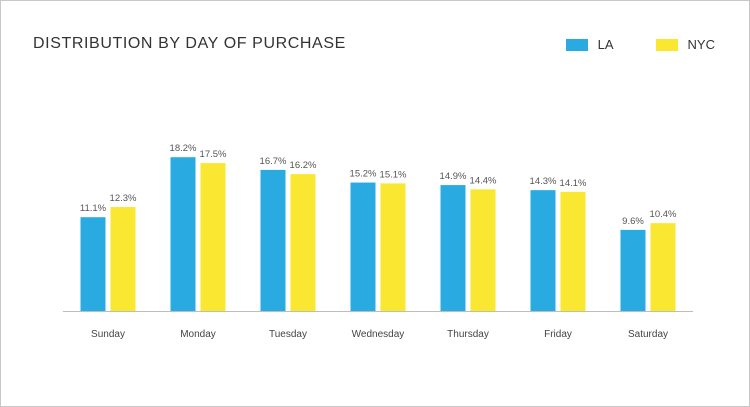 The width and height of the screenshot is (750, 407). Describe the element at coordinates (663, 214) in the screenshot. I see `data-label-nyc-saturday: 10.4%` at that location.